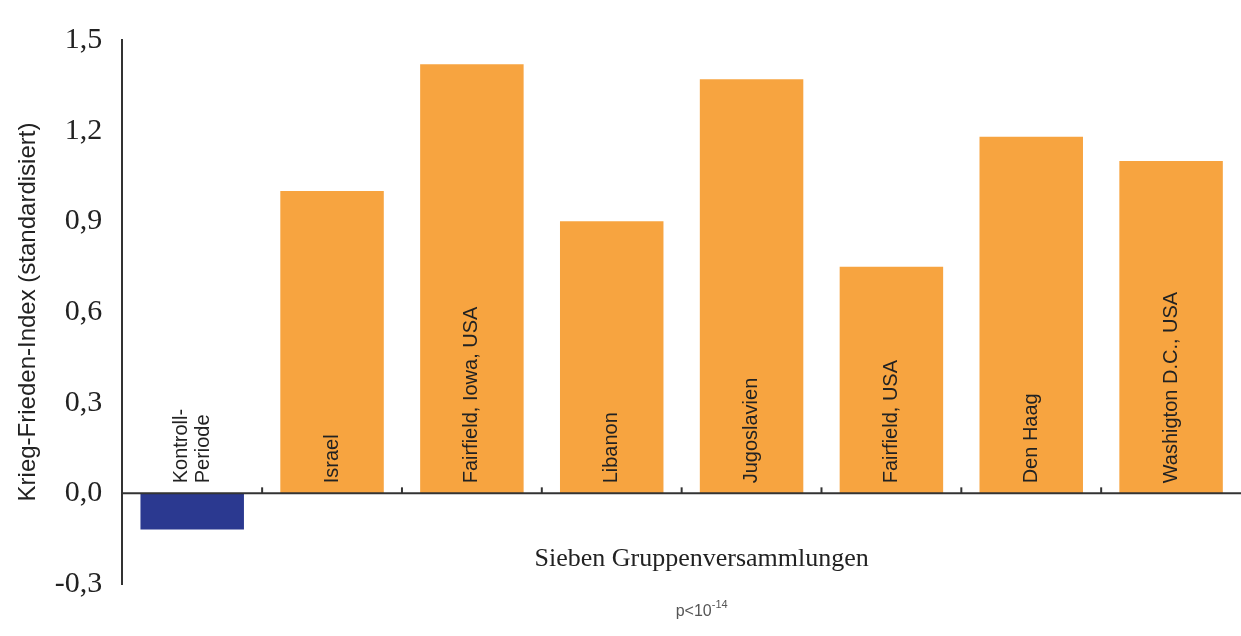  I want to click on y-tick-label: 0,0, so click(83, 491).